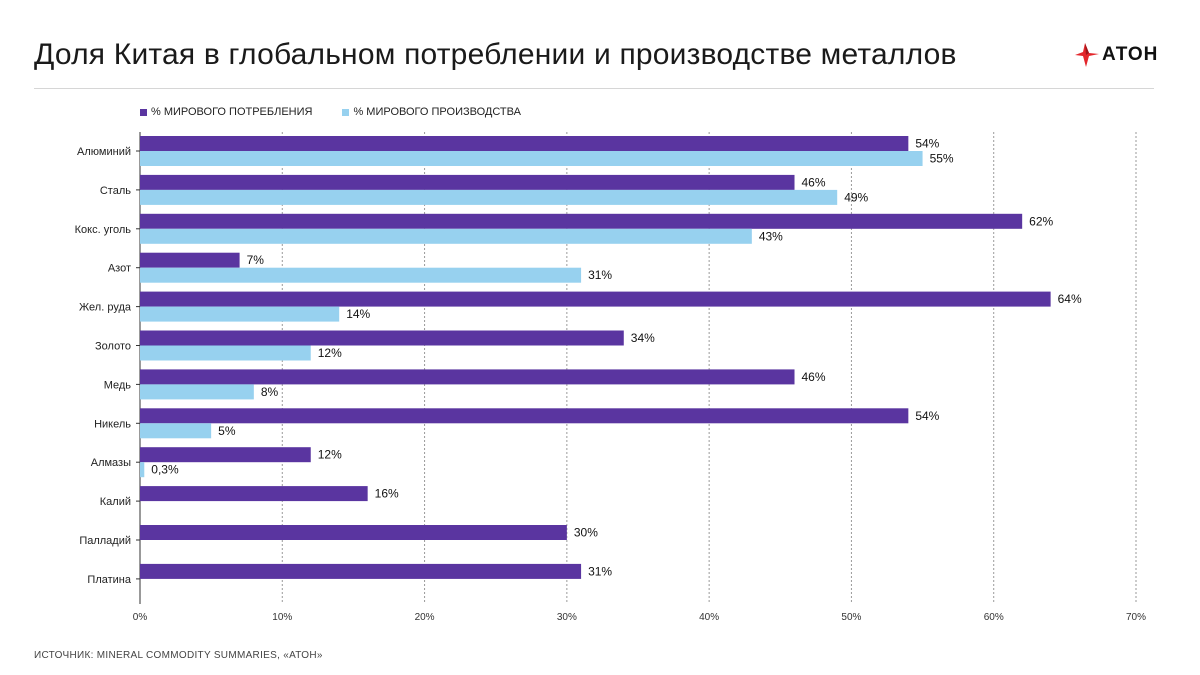 Image resolution: width=1200 pixels, height=675 pixels. What do you see at coordinates (113, 347) in the screenshot?
I see `category-label: Золото` at bounding box center [113, 347].